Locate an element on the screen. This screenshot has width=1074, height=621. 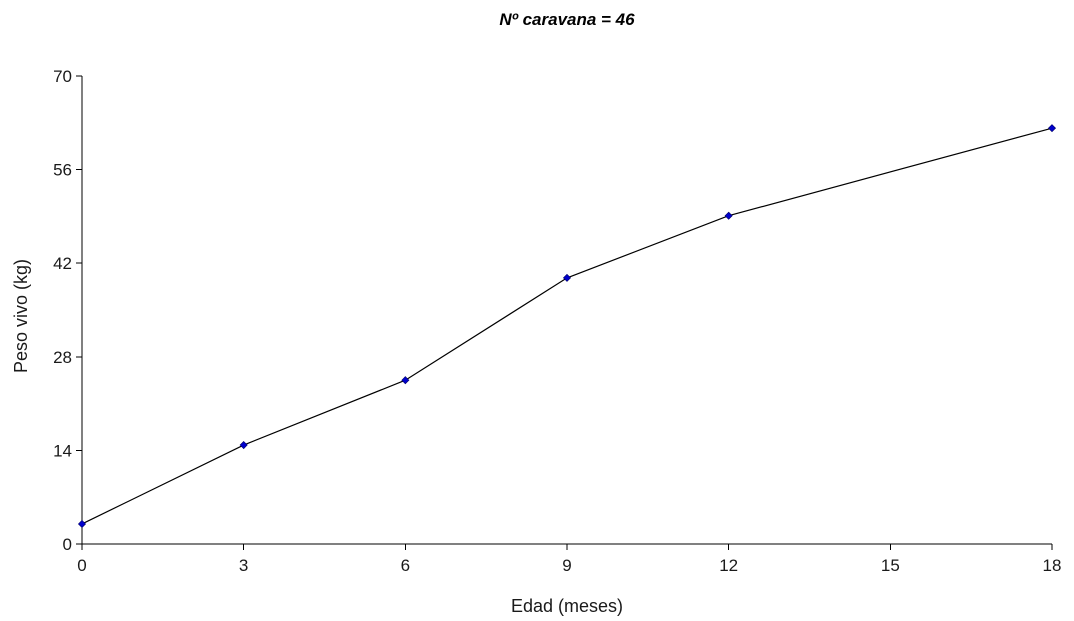
x-tick-label-3: 9 is located at coordinates (566, 565).